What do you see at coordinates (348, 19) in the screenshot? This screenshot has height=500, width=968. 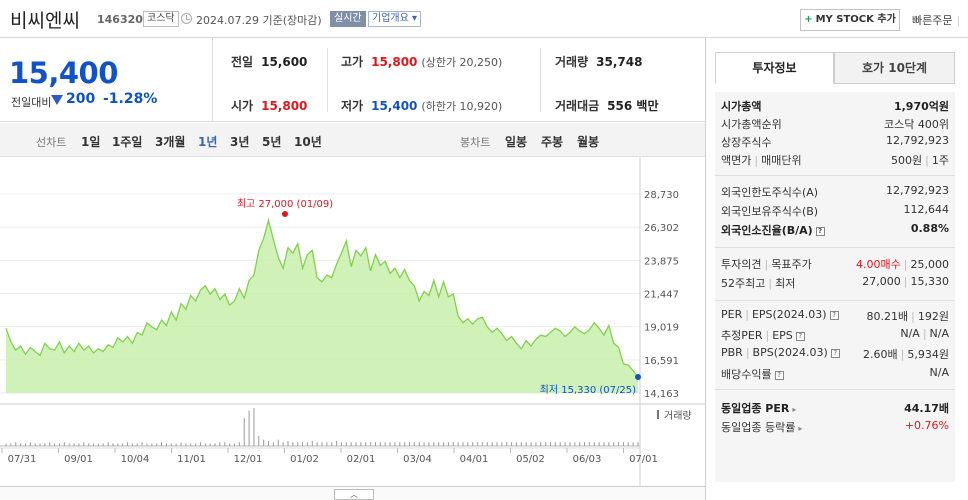 I see `live-badge: 실시간` at bounding box center [348, 19].